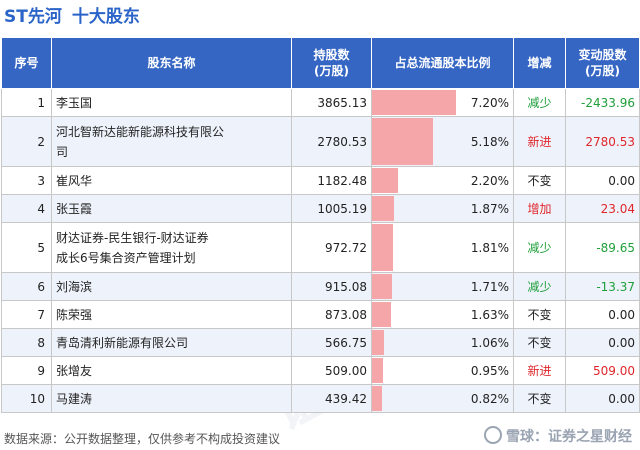 This screenshot has width=640, height=450. I want to click on rank-cell: 4, so click(26, 208).